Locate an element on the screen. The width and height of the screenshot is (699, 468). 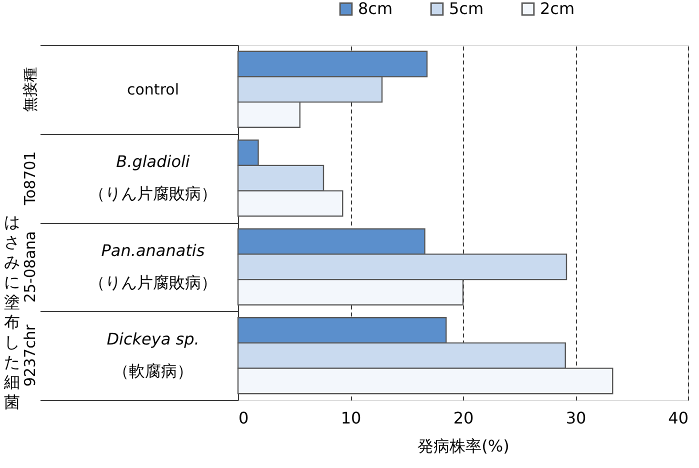
legend-label: 8cm is located at coordinates (375, 9).